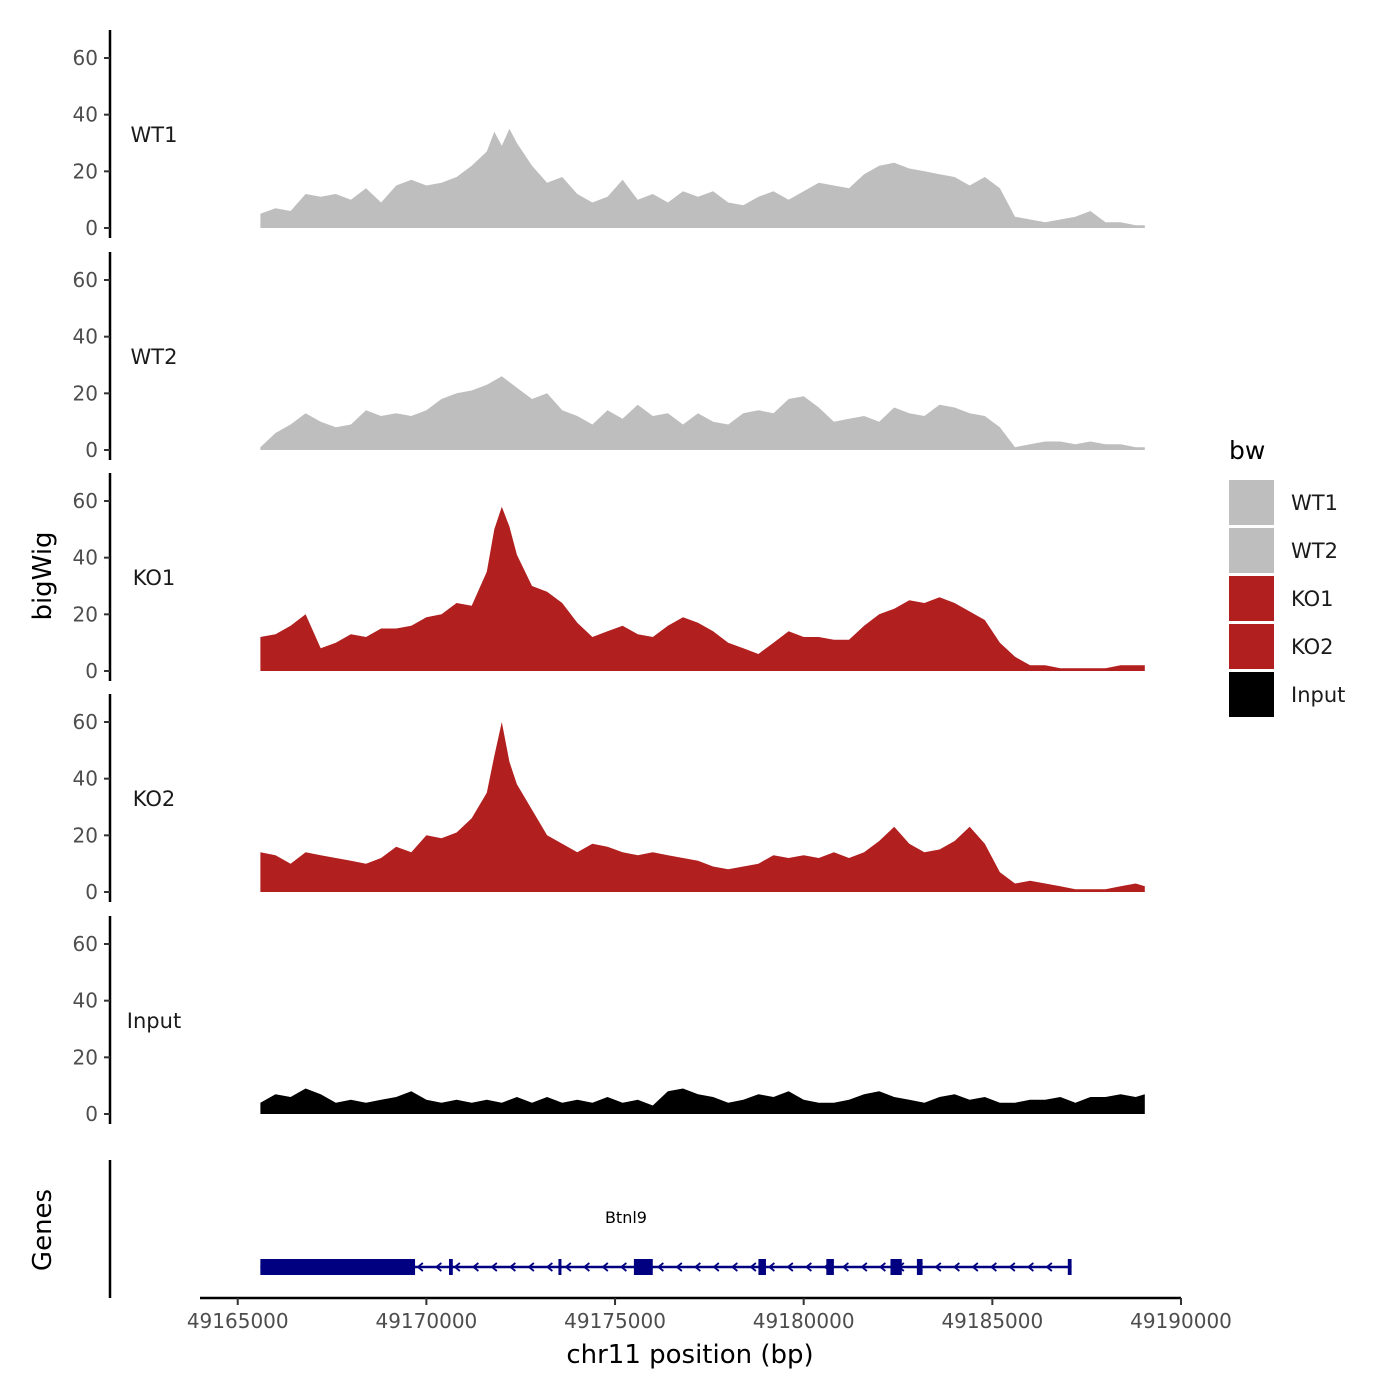 The width and height of the screenshot is (1400, 1400). Describe the element at coordinates (154, 135) in the screenshot. I see `track-label: WT1` at that location.